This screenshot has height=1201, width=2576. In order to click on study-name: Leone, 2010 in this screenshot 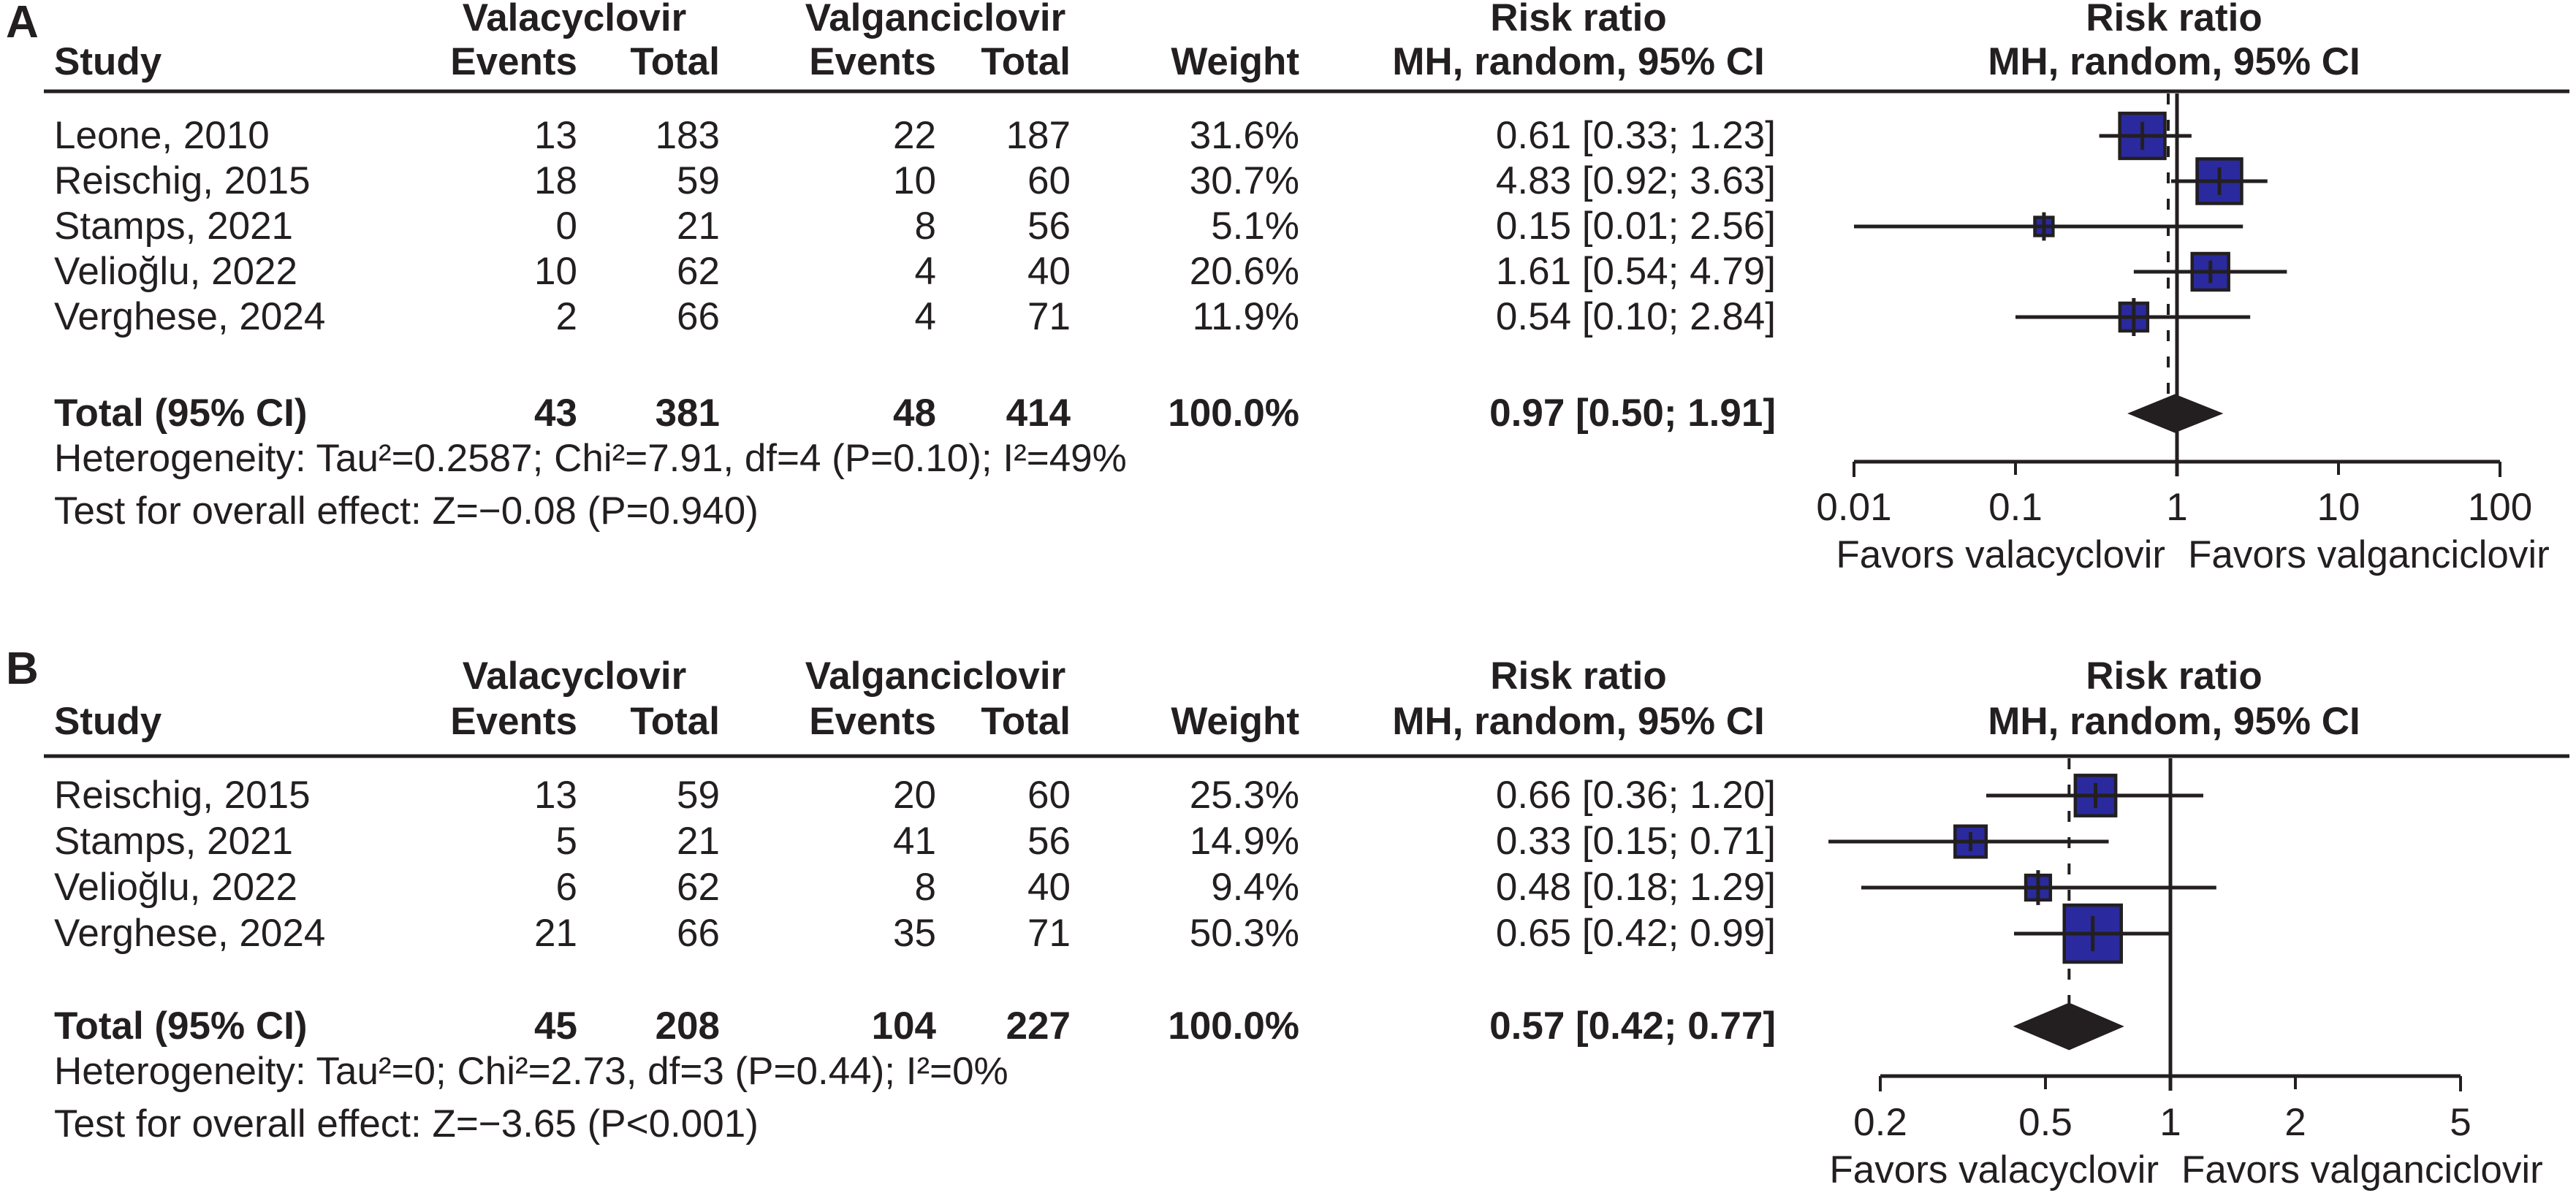, I will do `click(162, 135)`.